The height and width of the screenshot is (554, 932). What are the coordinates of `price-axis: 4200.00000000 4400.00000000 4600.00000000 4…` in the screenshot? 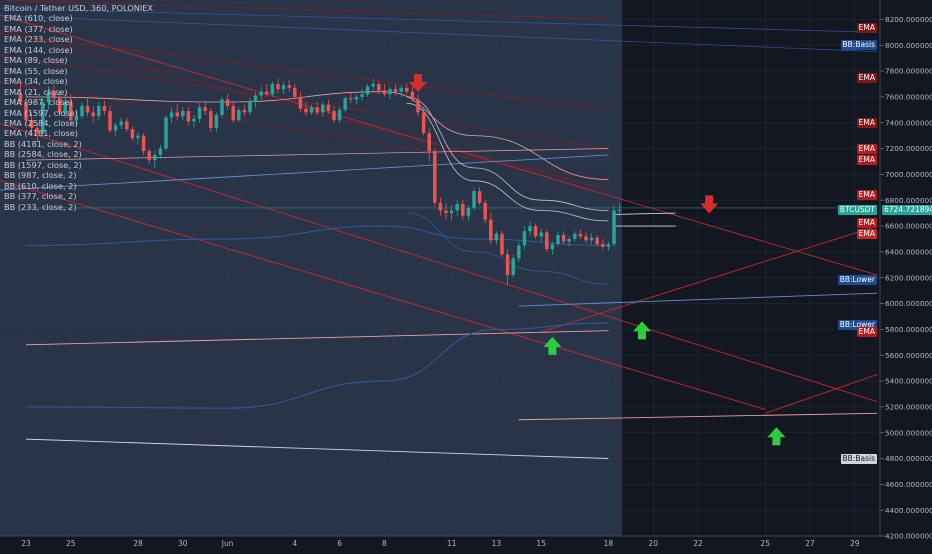 It's located at (905, 270).